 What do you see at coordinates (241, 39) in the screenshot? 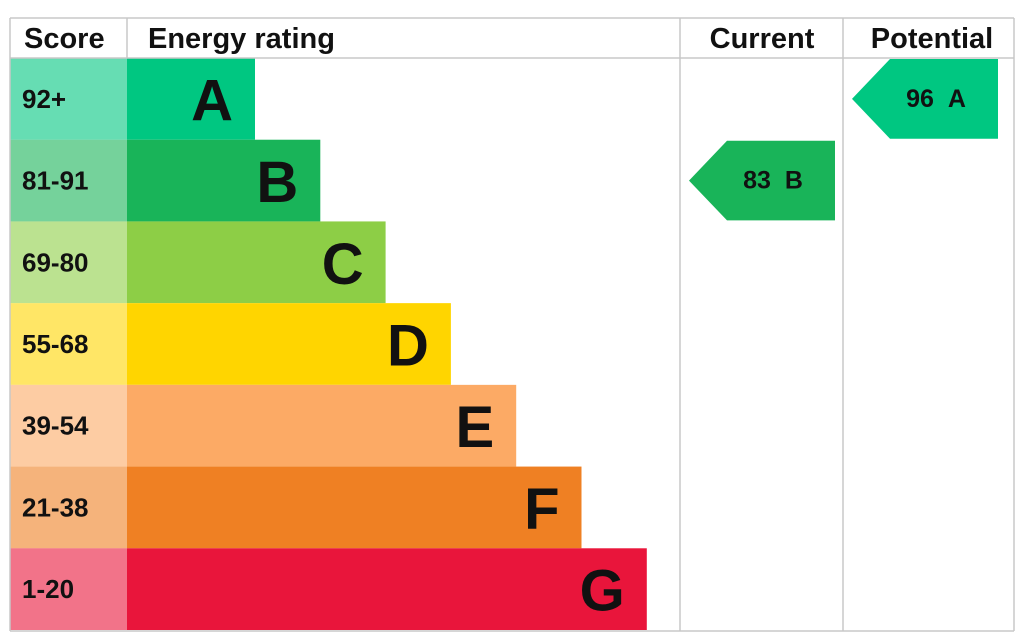
I see `header-rating: Energy rating` at bounding box center [241, 39].